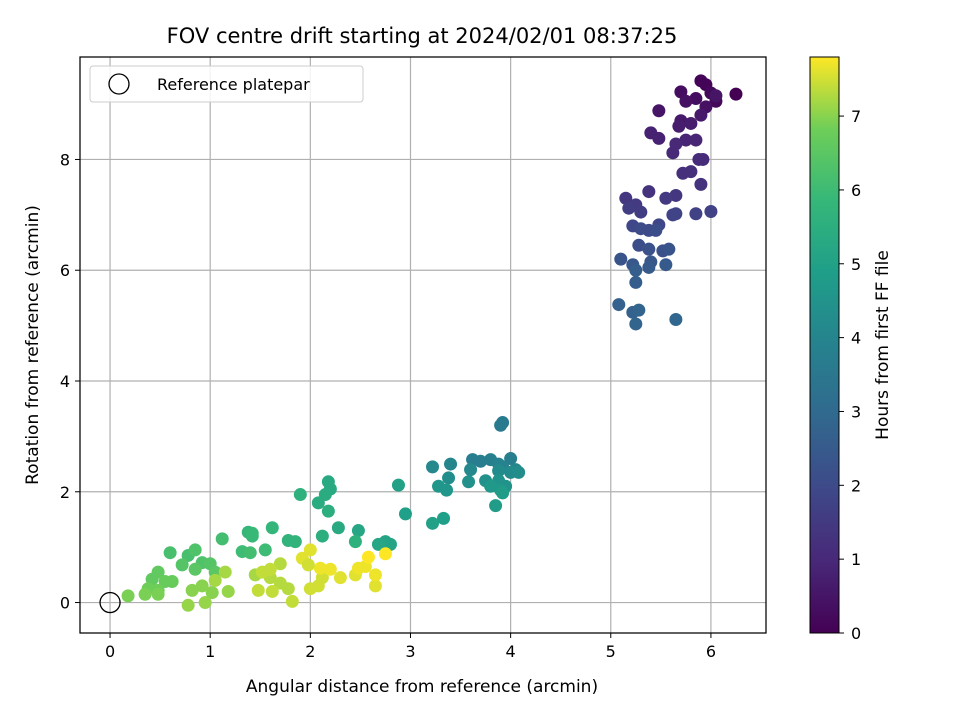 This screenshot has height=720, width=960. What do you see at coordinates (856, 559) in the screenshot?
I see `colorbar-tick-label: 1` at bounding box center [856, 559].